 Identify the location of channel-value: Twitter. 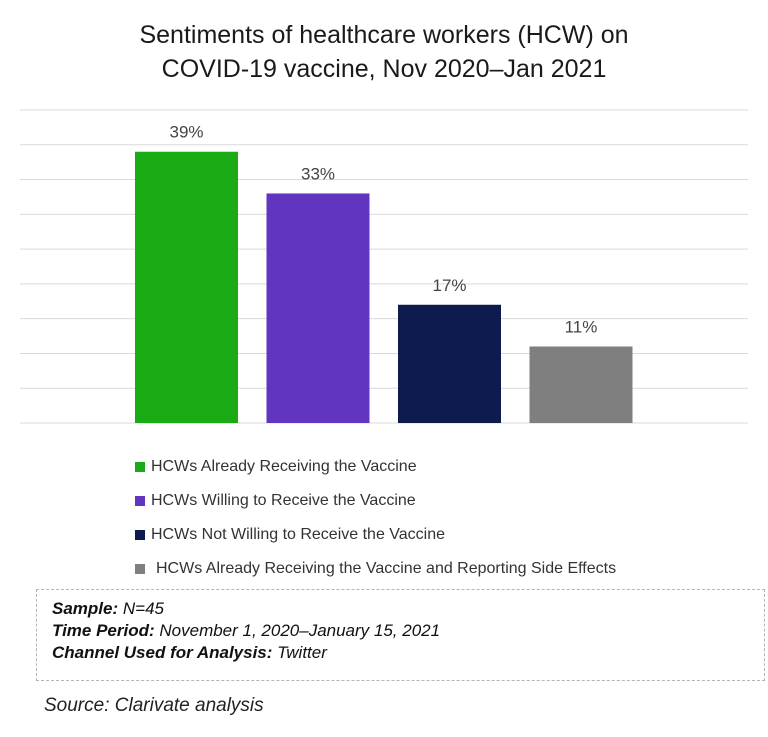
(299, 652).